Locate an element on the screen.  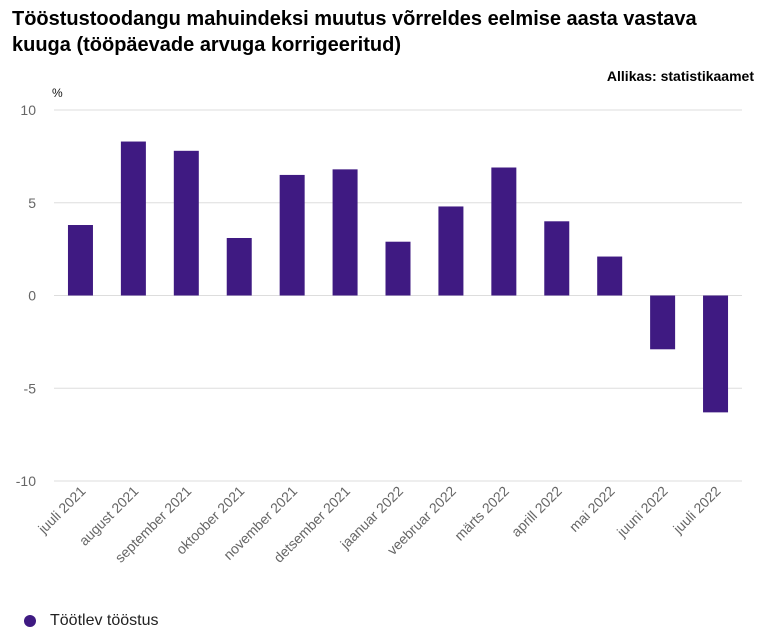
x-tick-label: juuni 2022 is located at coordinates (642, 512).